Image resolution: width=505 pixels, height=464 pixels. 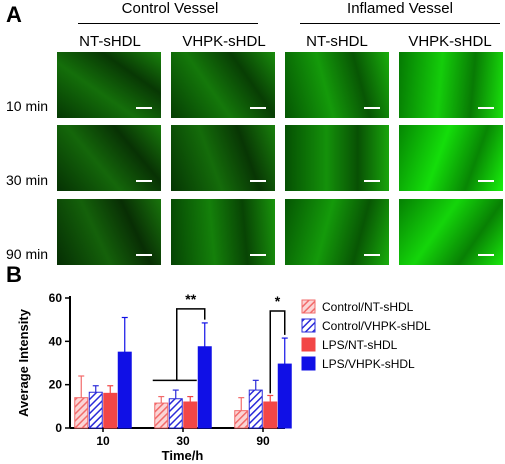 I want to click on significance-label: *, so click(x=278, y=301).